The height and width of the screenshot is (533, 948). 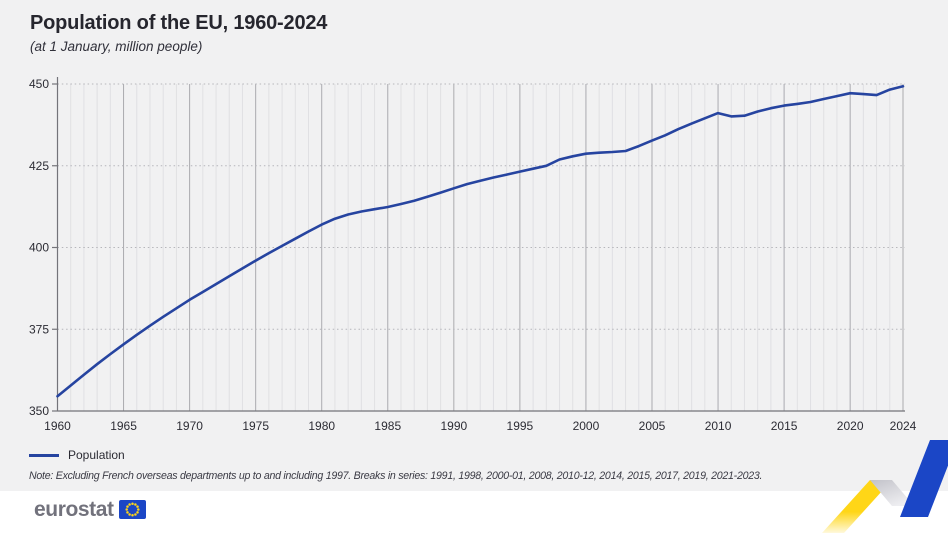 What do you see at coordinates (116, 46) in the screenshot?
I see `chart-subtitle: (at 1 January, million people)` at bounding box center [116, 46].